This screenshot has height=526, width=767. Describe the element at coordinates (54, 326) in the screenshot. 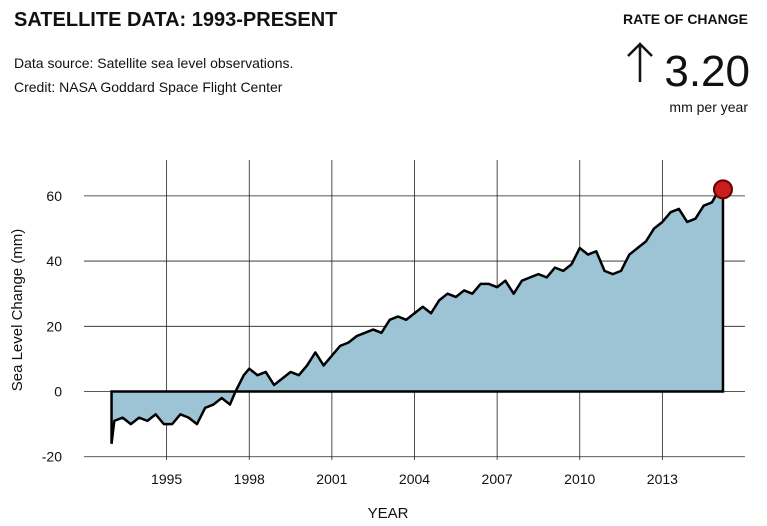

I see `y-tick-label: 20` at that location.